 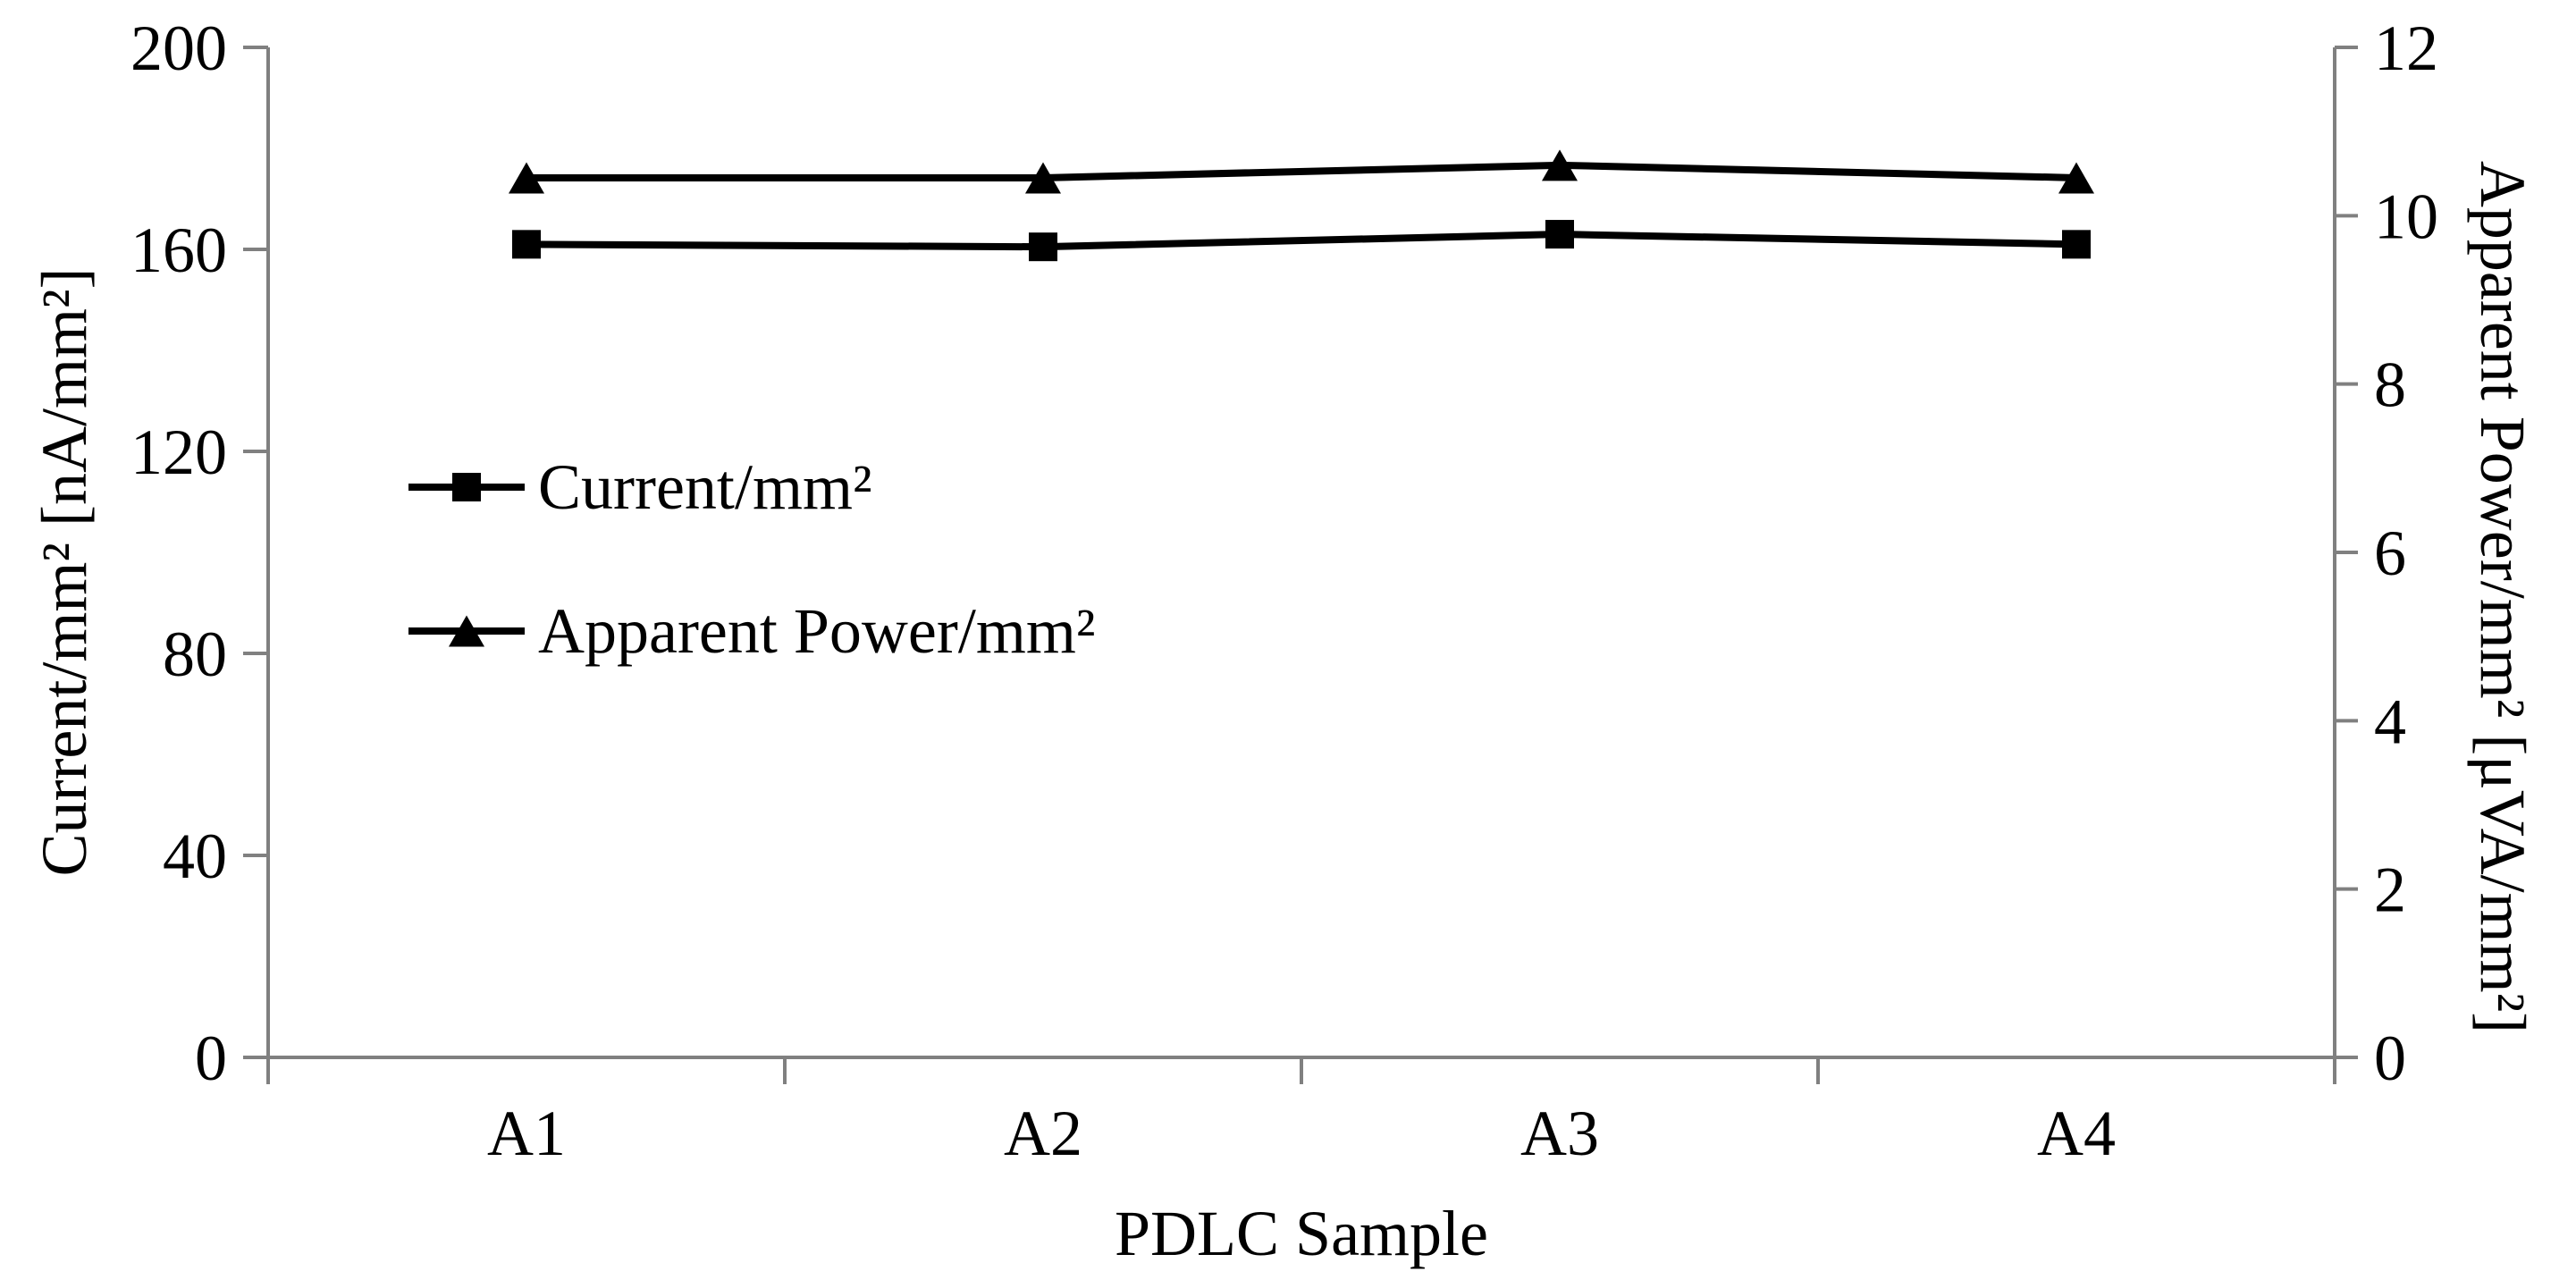 I want to click on right-axis-tick-label: 0, so click(x=2390, y=1058).